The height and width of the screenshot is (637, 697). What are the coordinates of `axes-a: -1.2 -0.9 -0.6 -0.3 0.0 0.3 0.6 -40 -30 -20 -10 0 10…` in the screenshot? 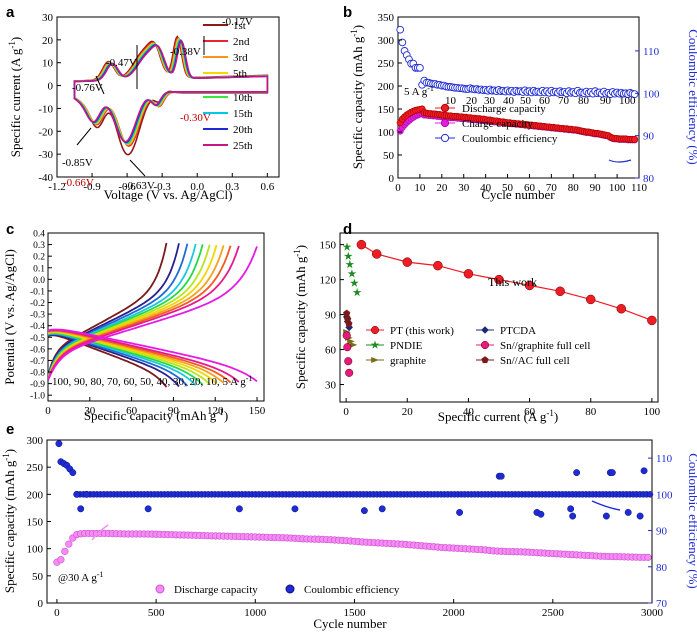 It's located at (156, 102).